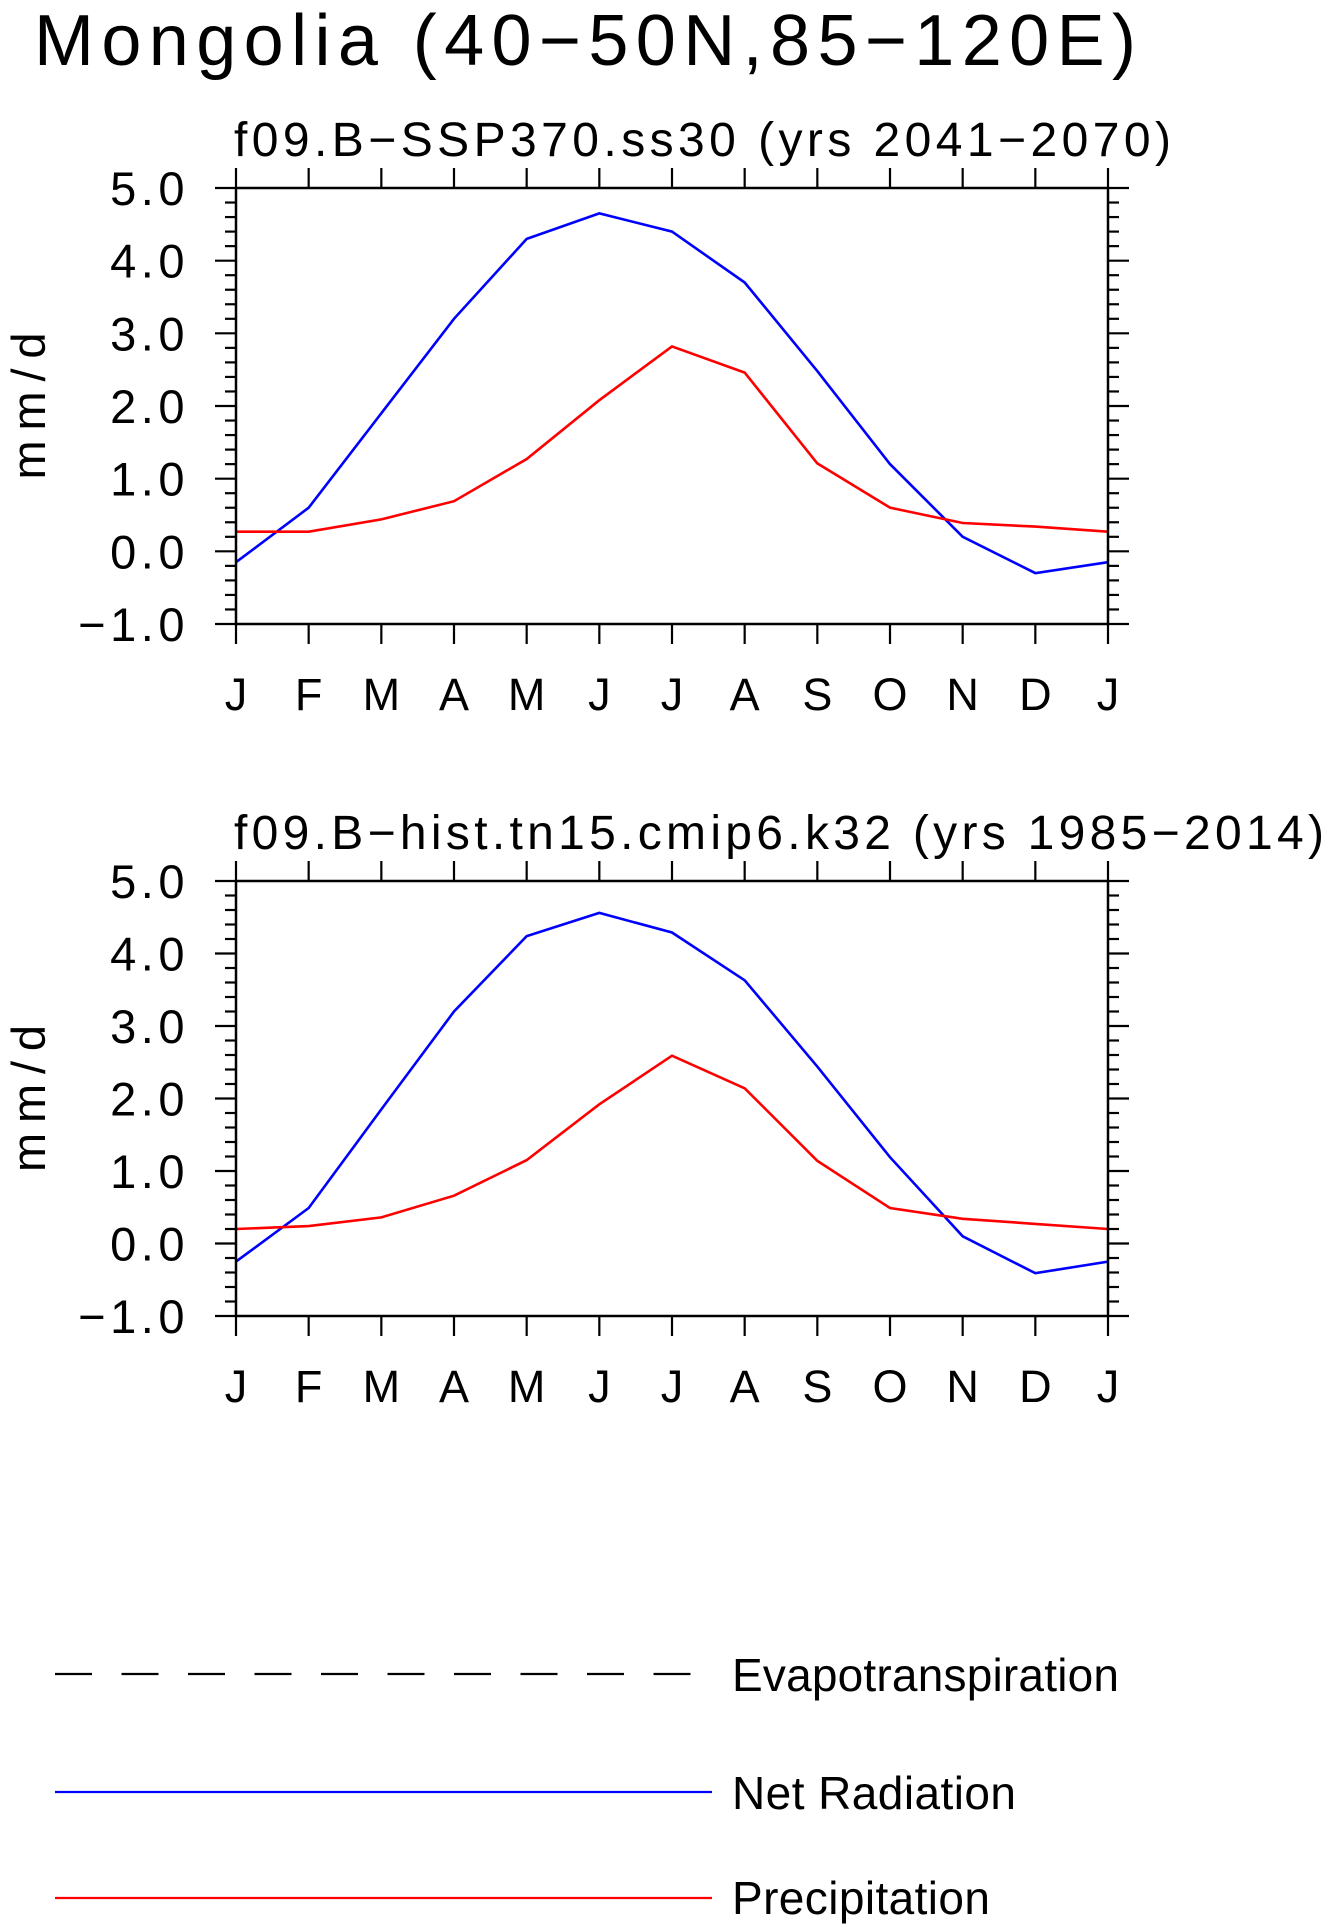 This screenshot has height=1927, width=1334. Describe the element at coordinates (535, 1793) in the screenshot. I see `legend-item-net-radiation: Net Radiation` at that location.